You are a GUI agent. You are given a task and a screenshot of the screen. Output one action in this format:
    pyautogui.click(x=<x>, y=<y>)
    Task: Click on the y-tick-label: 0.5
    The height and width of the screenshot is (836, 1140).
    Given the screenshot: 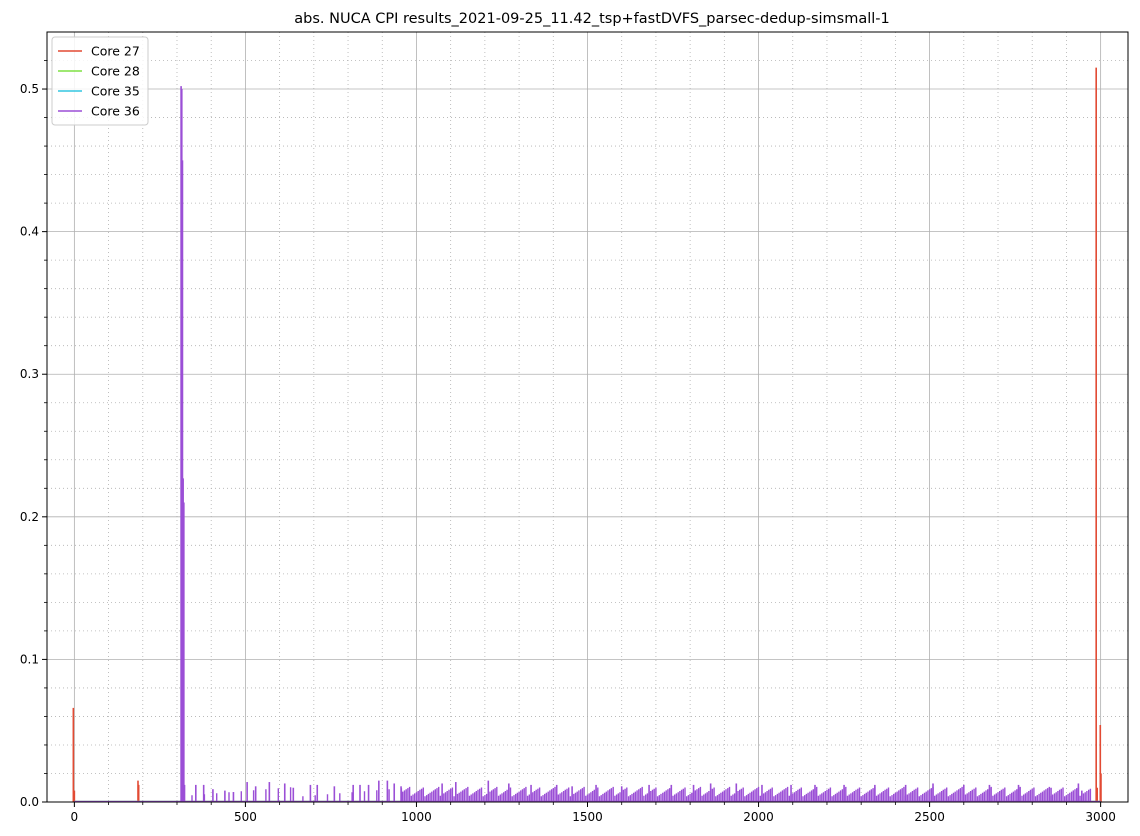 What is the action you would take?
    pyautogui.click(x=29, y=89)
    